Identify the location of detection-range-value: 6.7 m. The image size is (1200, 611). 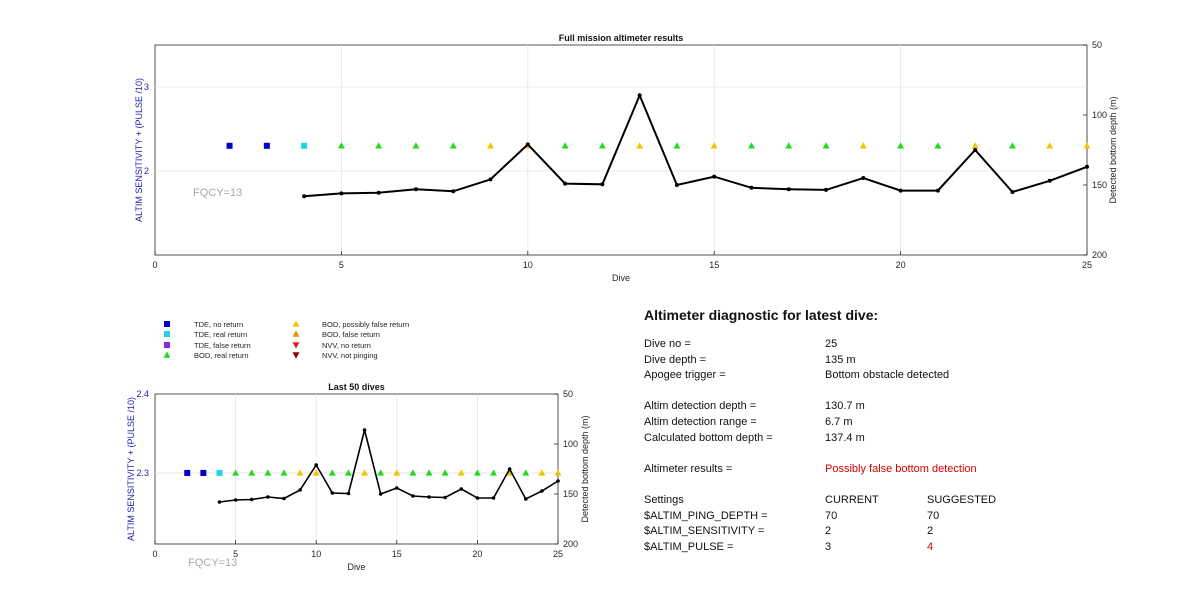
(839, 421).